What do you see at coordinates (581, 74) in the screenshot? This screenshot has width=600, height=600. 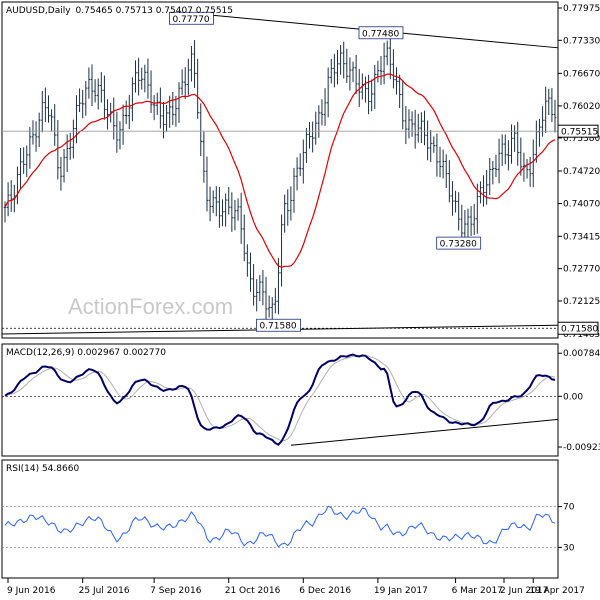 I see `price-tick-label: 0.76670` at bounding box center [581, 74].